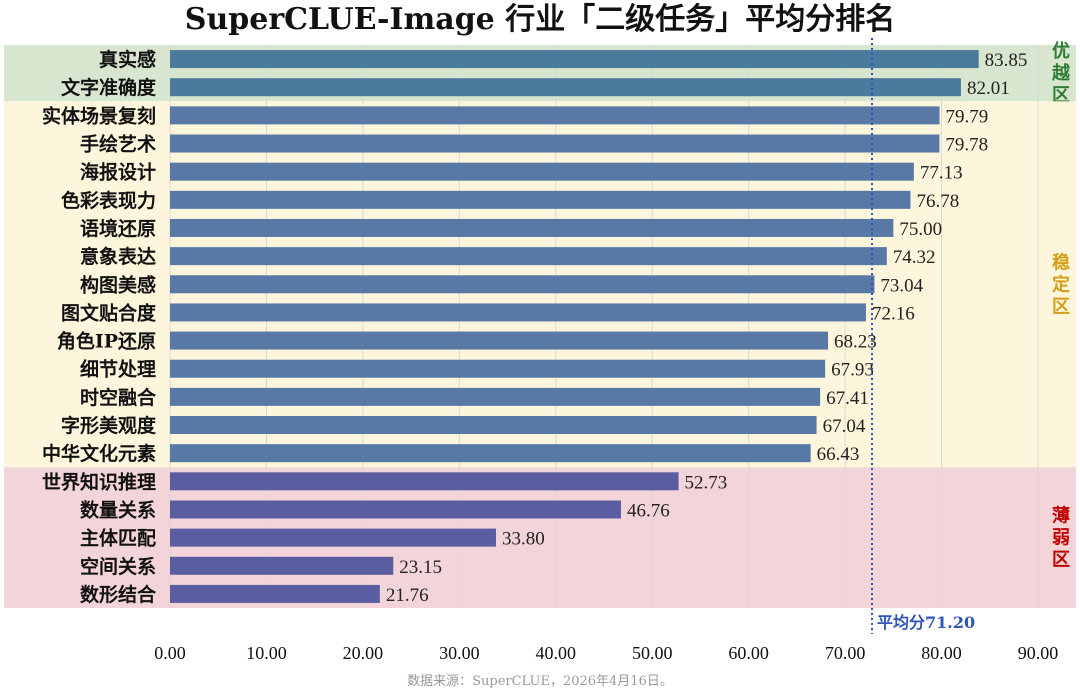 The width and height of the screenshot is (1080, 694). Describe the element at coordinates (556, 653) in the screenshot. I see `x-tick-label: 40.00` at that location.